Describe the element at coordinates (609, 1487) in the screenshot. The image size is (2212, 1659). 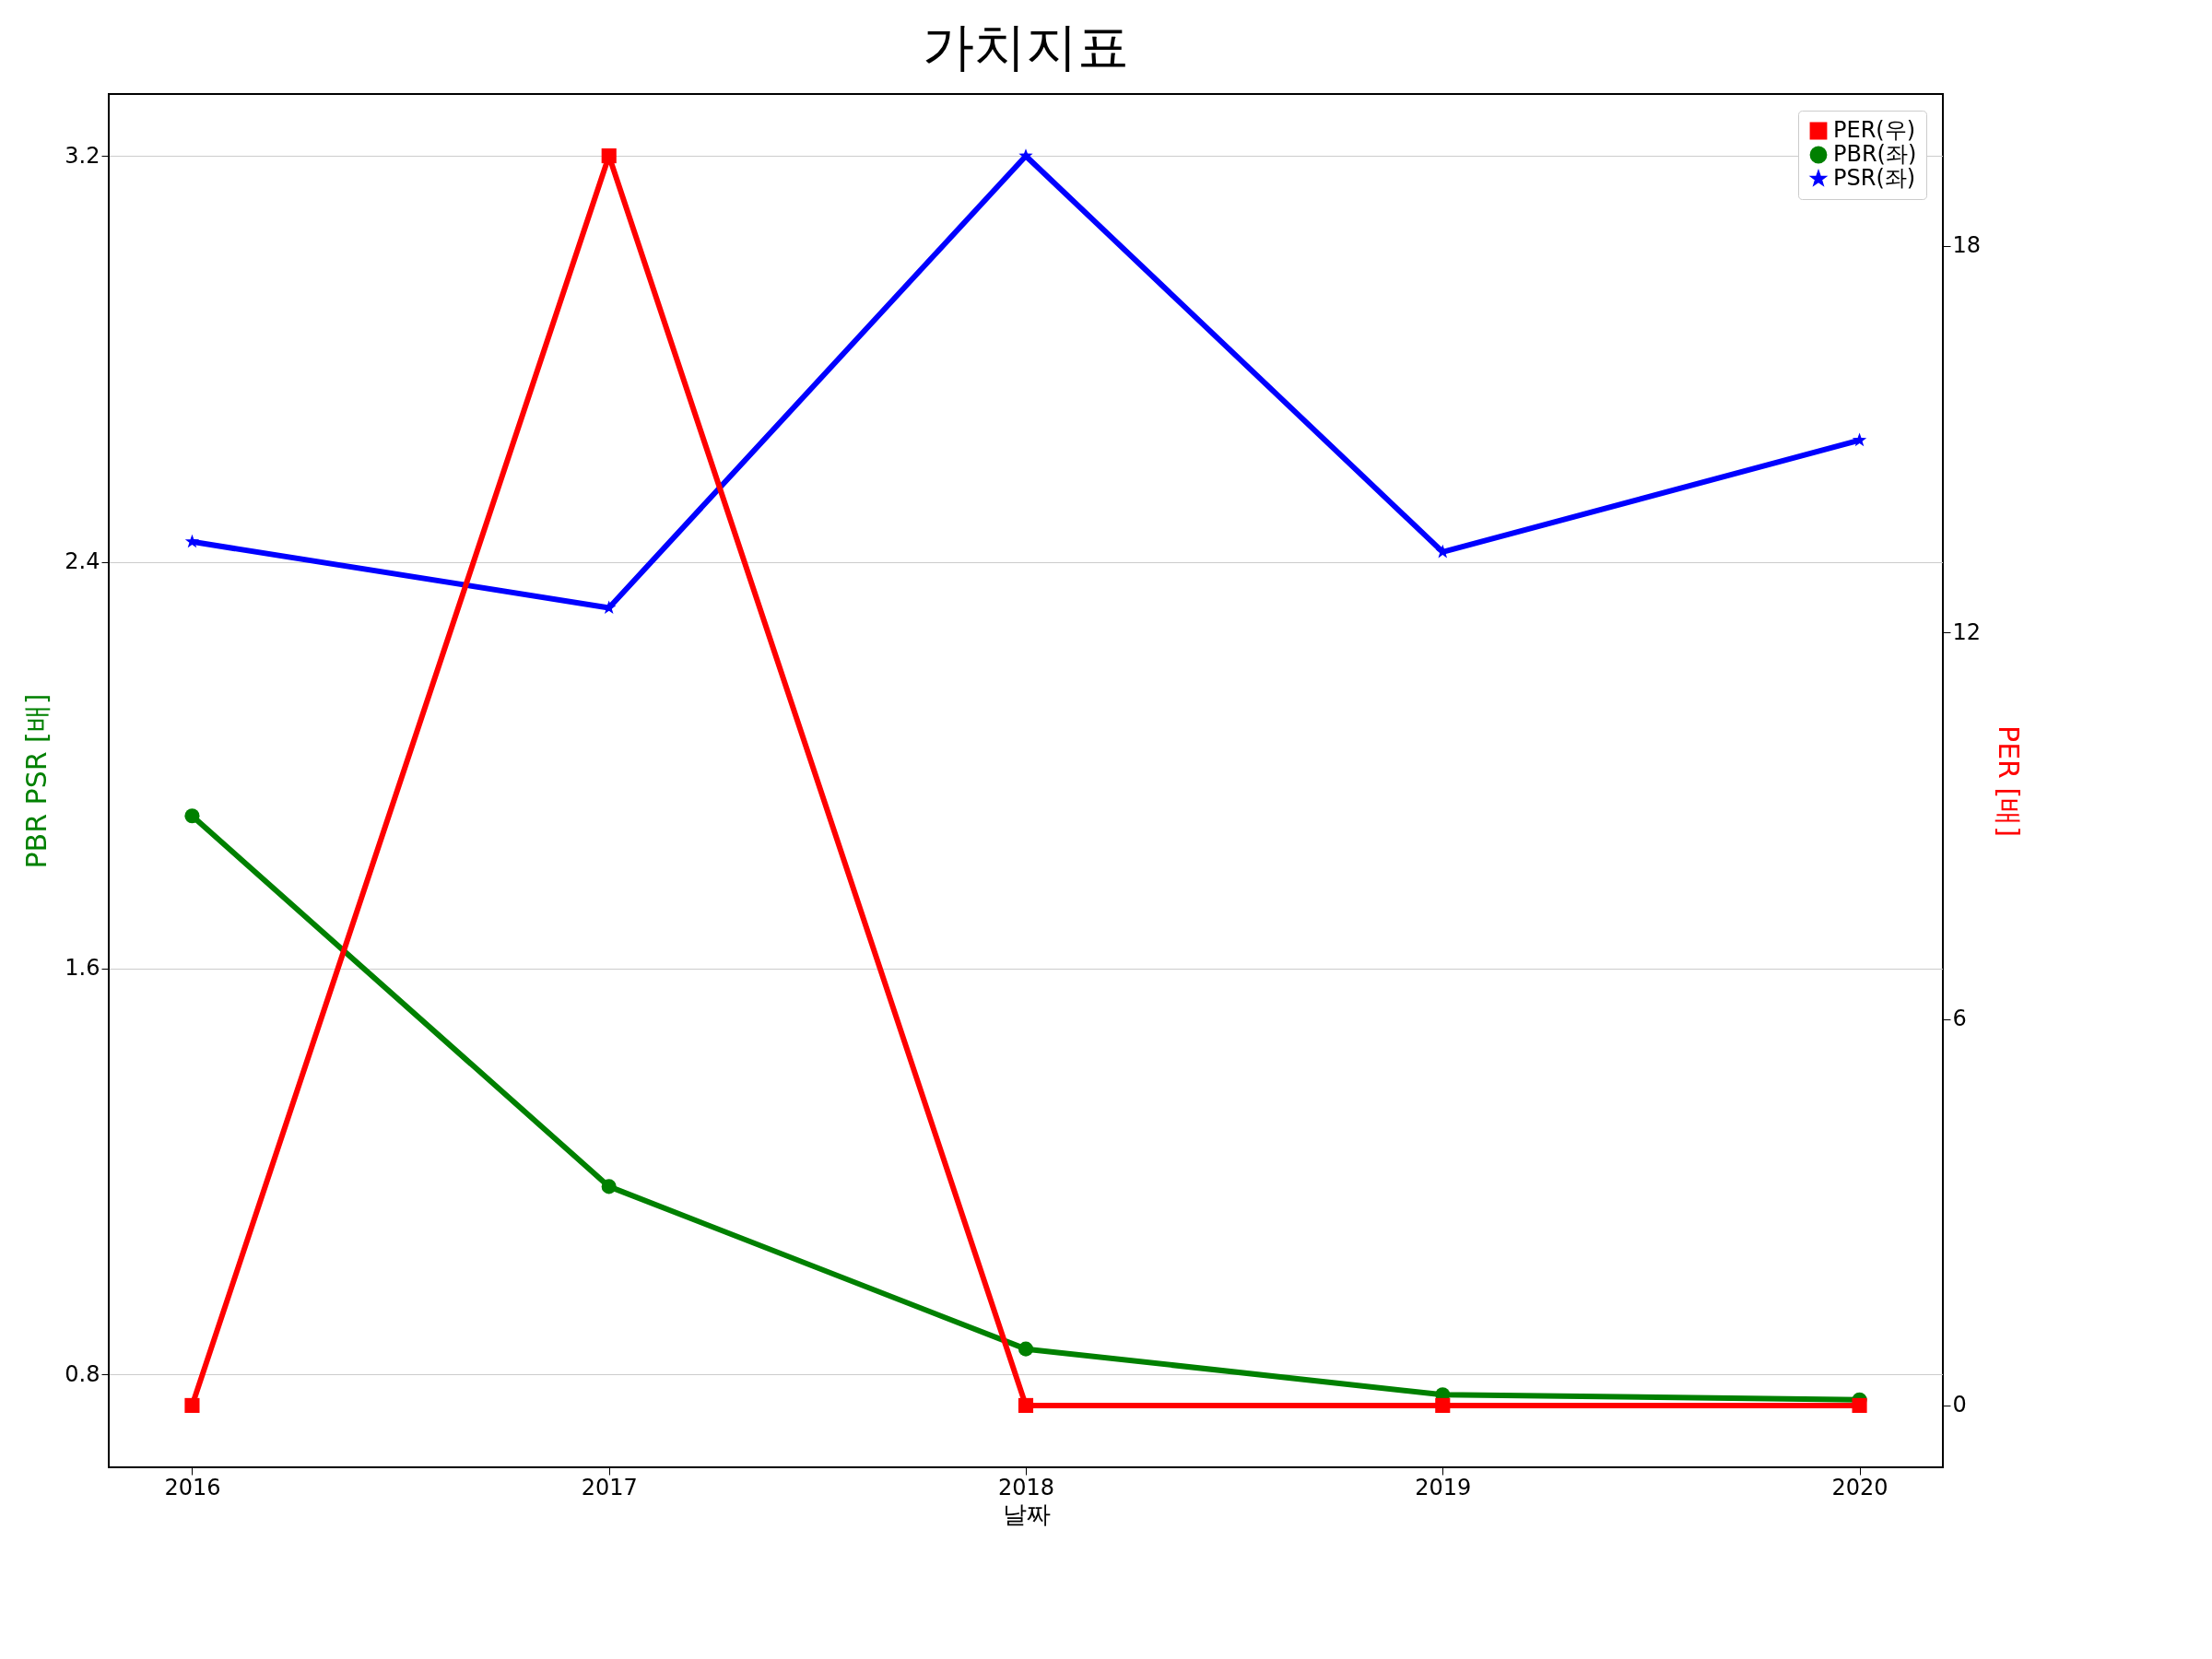
I see `x-tick-label: 2017` at that location.